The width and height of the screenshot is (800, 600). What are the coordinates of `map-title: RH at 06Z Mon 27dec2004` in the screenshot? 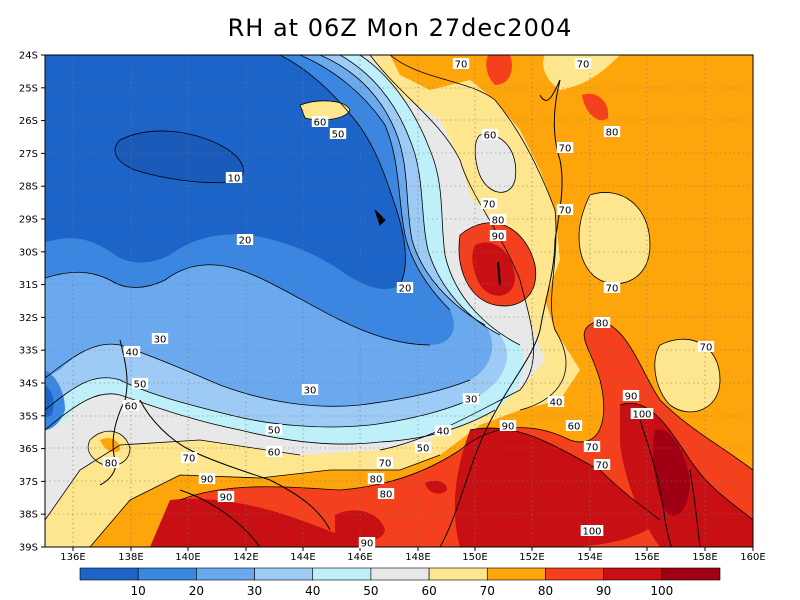 It's located at (400, 28).